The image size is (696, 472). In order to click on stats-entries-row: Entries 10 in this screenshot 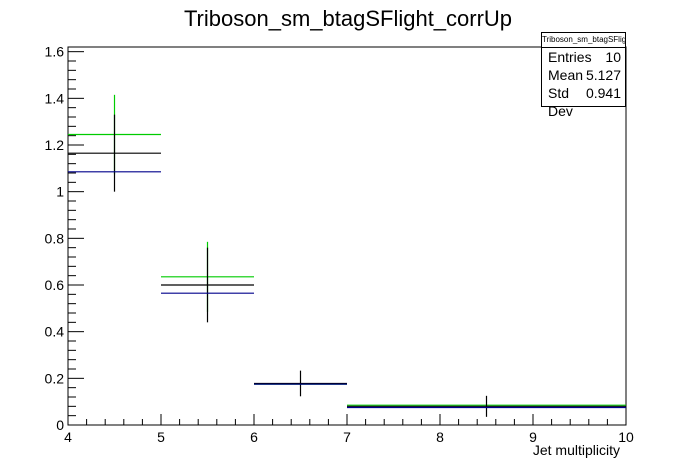, I will do `click(583, 57)`.